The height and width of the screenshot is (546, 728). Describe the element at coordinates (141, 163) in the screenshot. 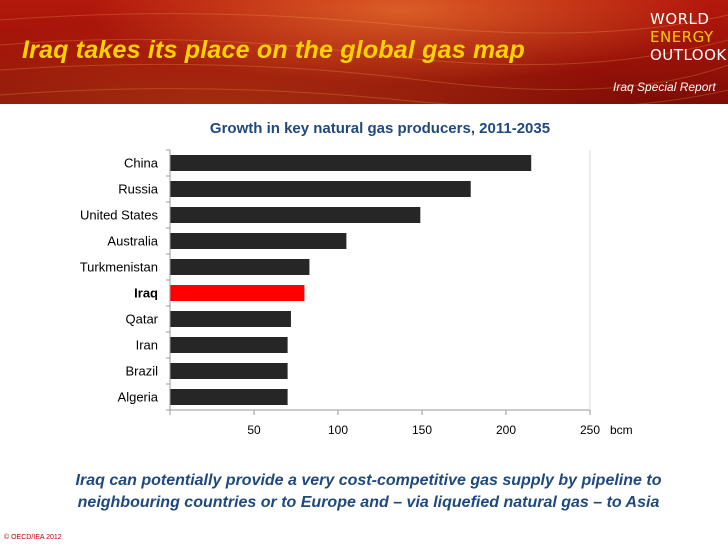

I see `category-label-china: China` at that location.